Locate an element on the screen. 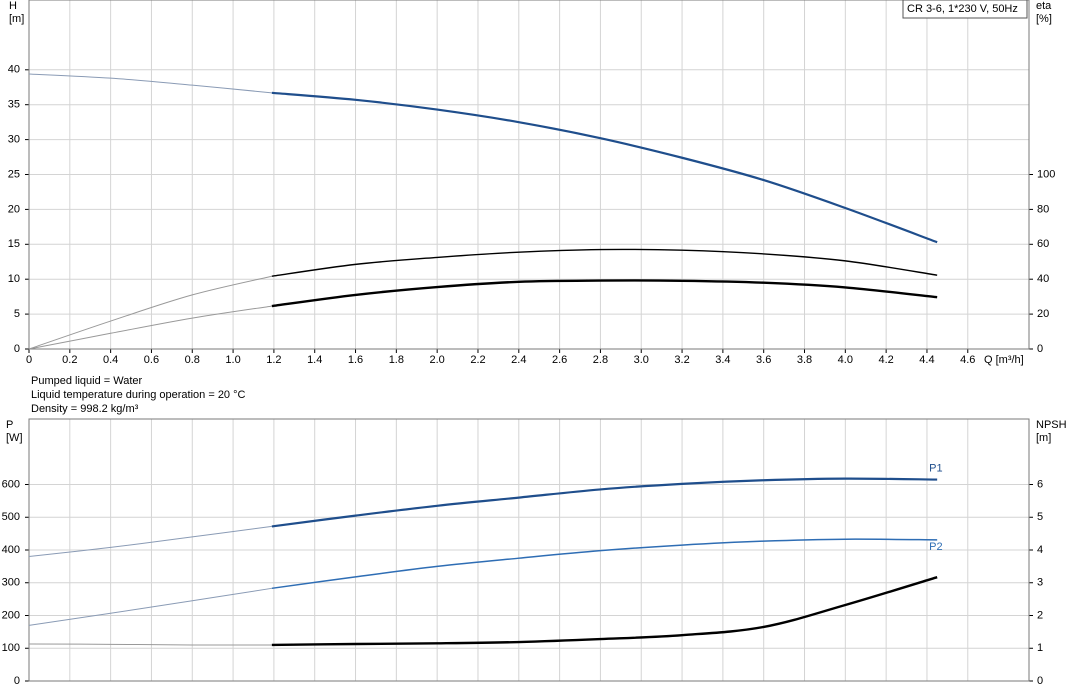 Image resolution: width=1071 pixels, height=700 pixels. y-tick-label: 30 is located at coordinates (14, 140).